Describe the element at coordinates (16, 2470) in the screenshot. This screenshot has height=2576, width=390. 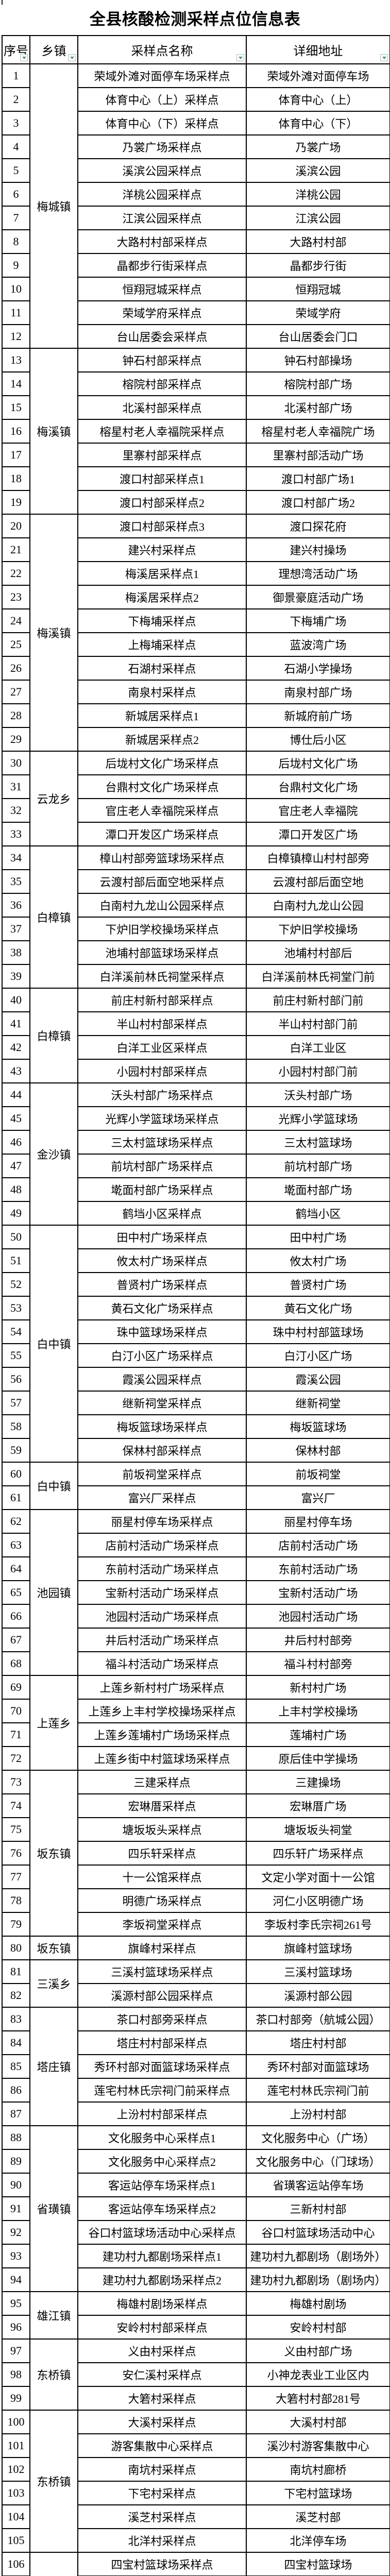
I see `row-number-cell: 102` at that location.